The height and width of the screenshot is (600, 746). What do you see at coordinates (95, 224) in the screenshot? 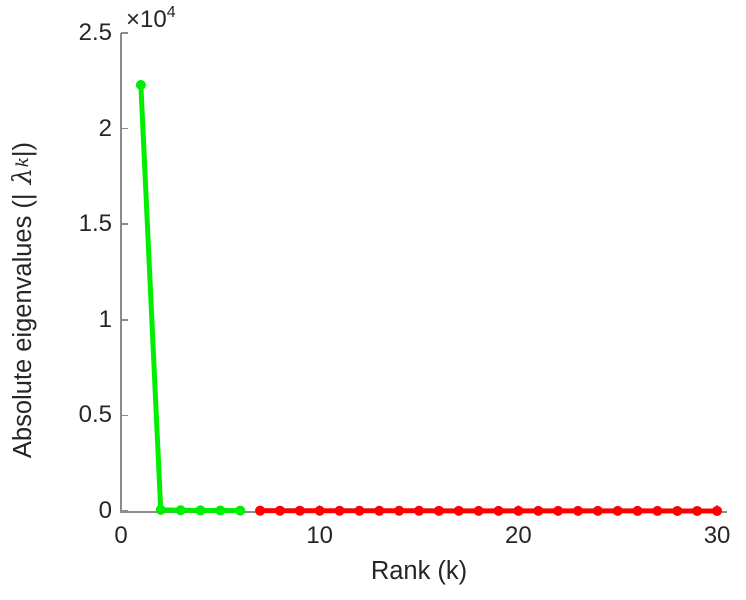
I see `y-axis-tick-label: 1.5` at bounding box center [95, 224].